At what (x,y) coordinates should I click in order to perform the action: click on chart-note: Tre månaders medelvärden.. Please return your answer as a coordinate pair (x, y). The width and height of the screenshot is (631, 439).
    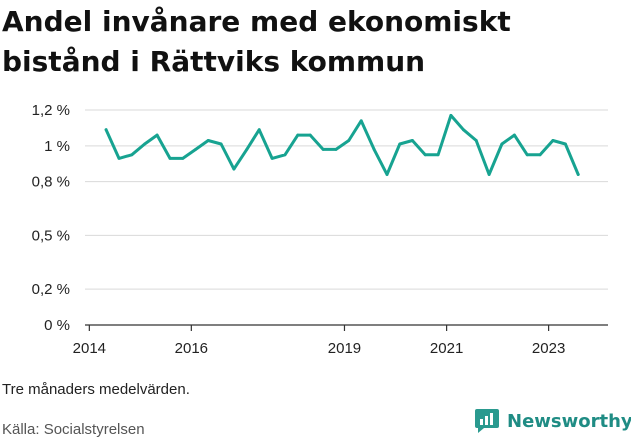
    Looking at the image, I should click on (96, 389).